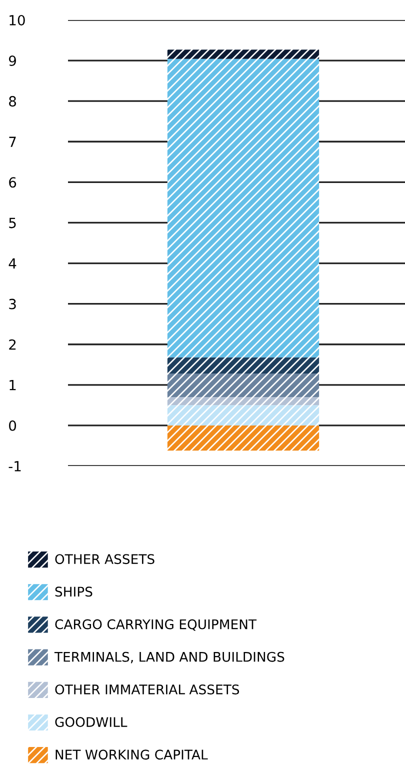 This screenshot has width=405, height=775. I want to click on legend-label: OTHER IMMATERIAL ASSETS, so click(147, 689).